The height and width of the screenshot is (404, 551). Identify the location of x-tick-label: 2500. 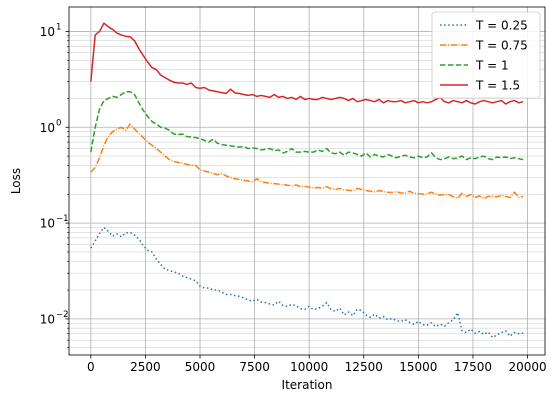
(145, 367).